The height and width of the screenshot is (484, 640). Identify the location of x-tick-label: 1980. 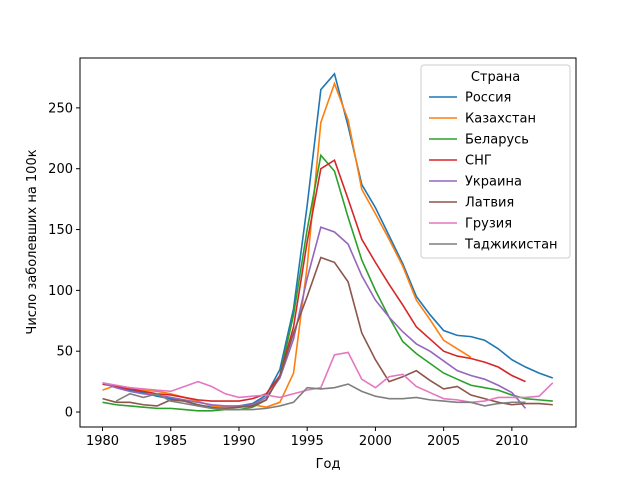
(102, 441).